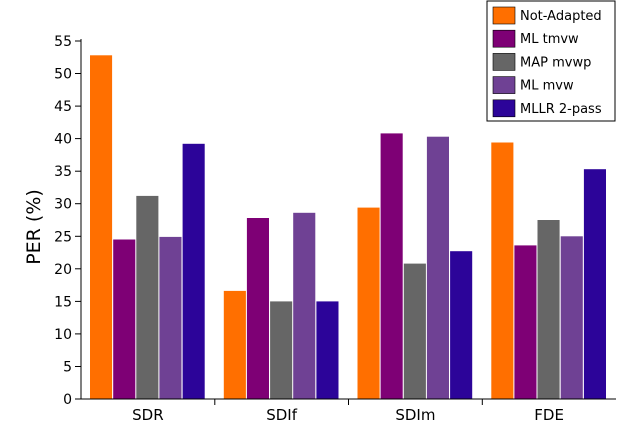 This screenshot has width=633, height=428. Describe the element at coordinates (437, 267) in the screenshot. I see `bar-sdim-ml-mvw` at that location.